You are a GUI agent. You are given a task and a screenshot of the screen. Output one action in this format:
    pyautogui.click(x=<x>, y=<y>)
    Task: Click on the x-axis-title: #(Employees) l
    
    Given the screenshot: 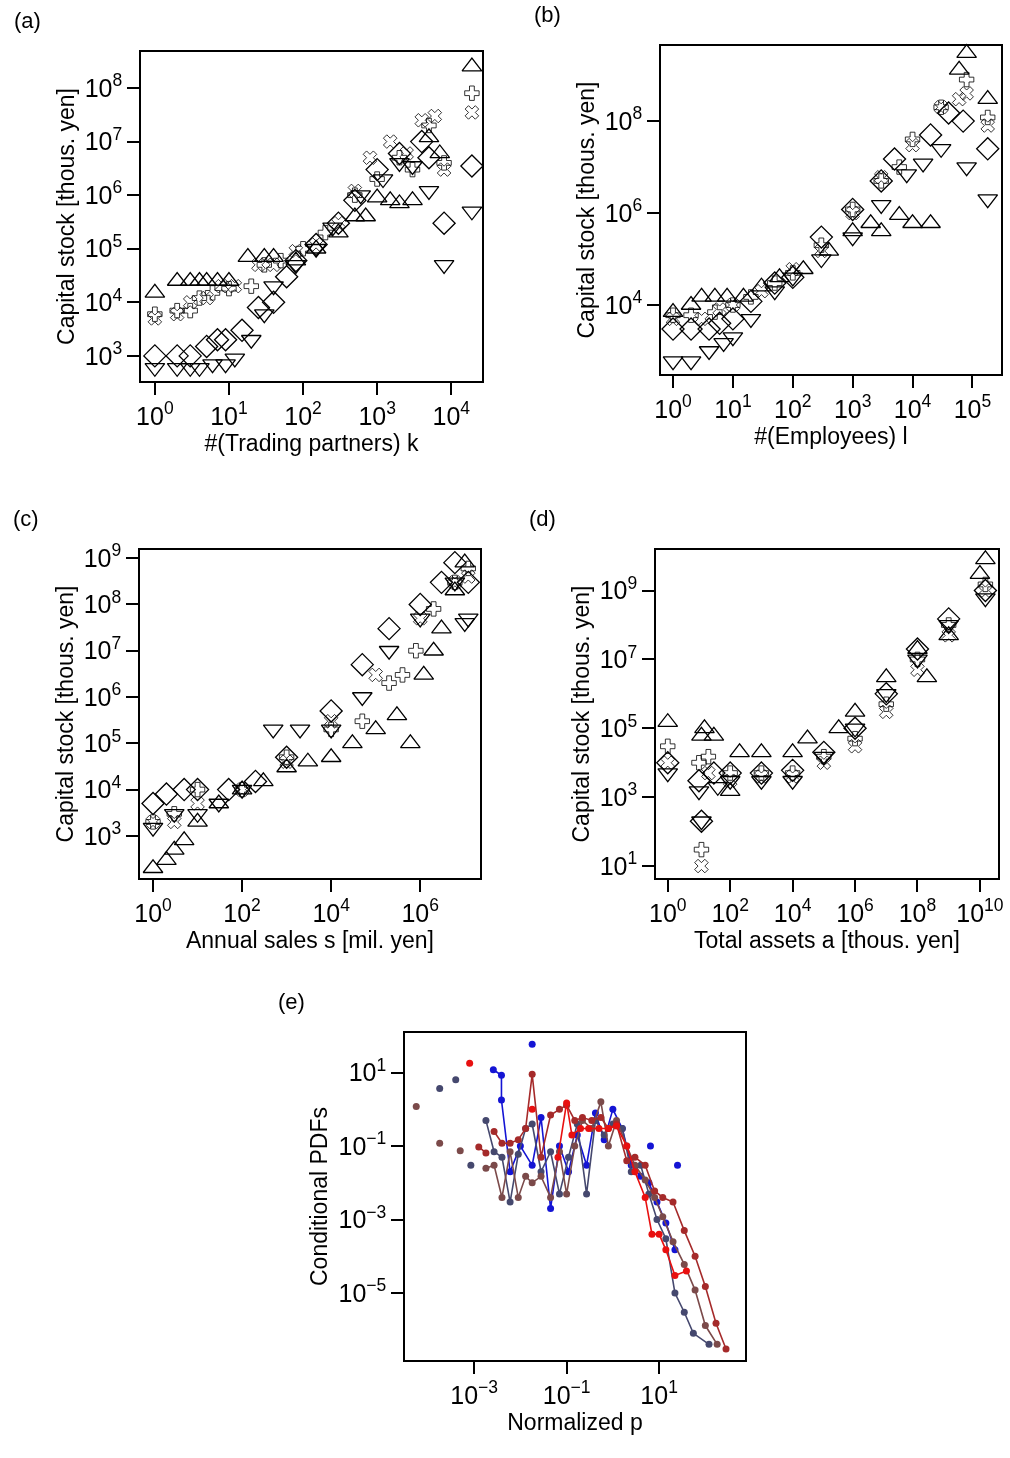 What is the action you would take?
    pyautogui.click(x=831, y=435)
    